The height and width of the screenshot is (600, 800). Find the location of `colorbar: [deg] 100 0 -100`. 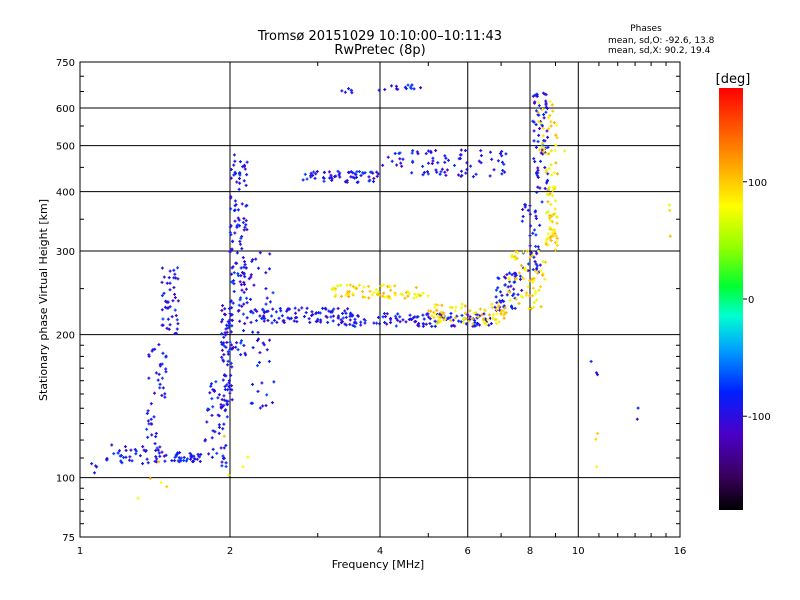

colorbar: [deg] 100 0 -100 is located at coordinates (743, 291).